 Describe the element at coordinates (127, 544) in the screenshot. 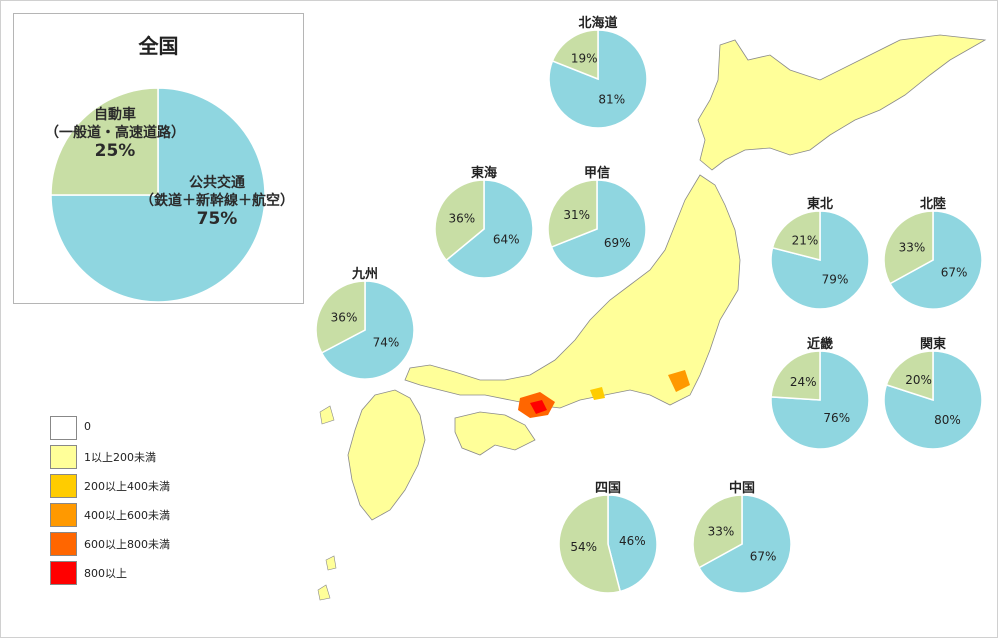

I see `legend-label: 600以上800未満` at that location.